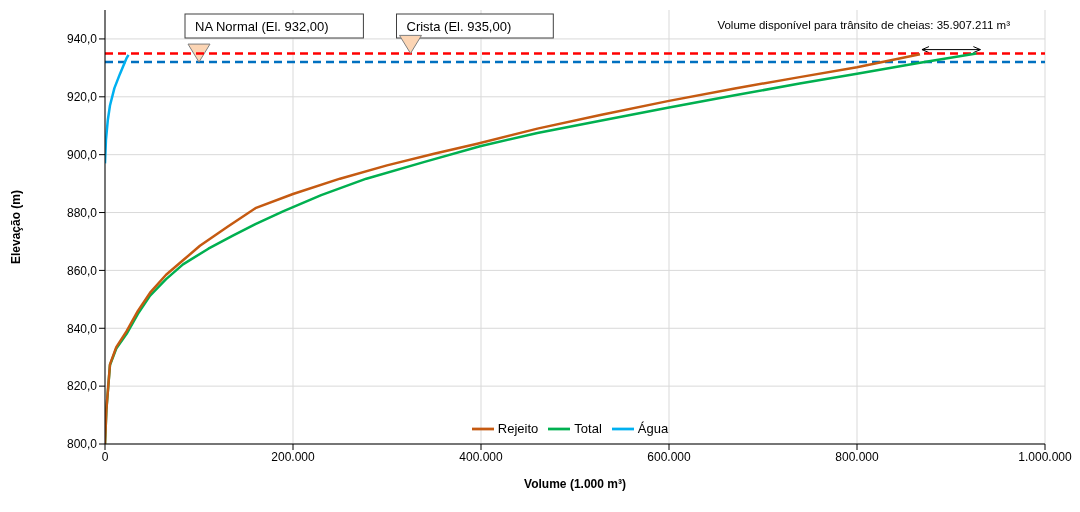 This screenshot has height=512, width=1080. Describe the element at coordinates (105, 456) in the screenshot. I see `x-tick-label: 0` at that location.